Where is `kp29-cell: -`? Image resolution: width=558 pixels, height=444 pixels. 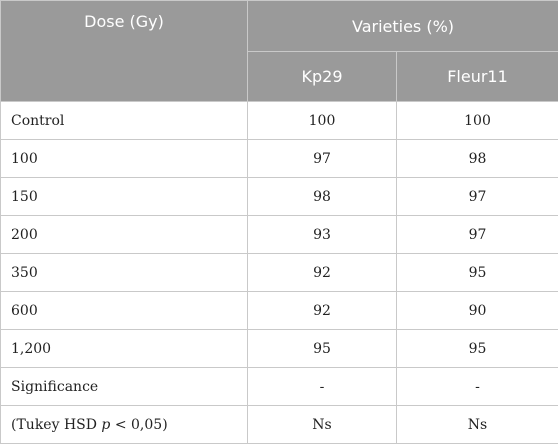 kp29-cell: - is located at coordinates (322, 386).